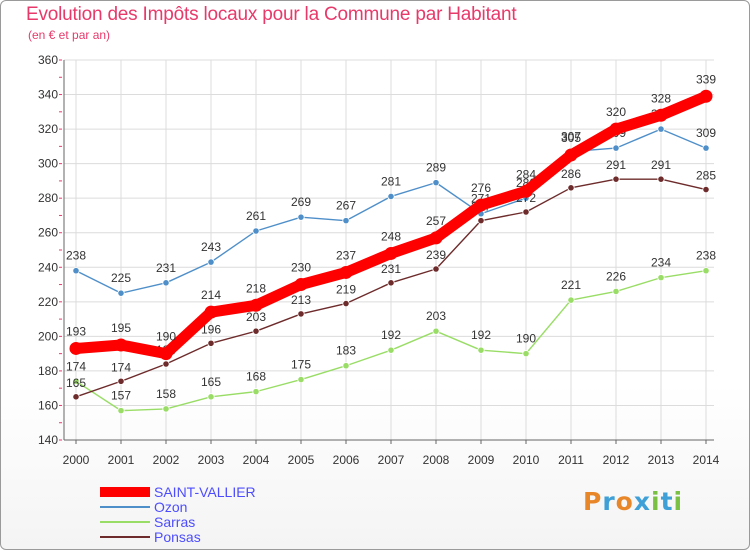  I want to click on x-tick-label: 2002, so click(166, 460).